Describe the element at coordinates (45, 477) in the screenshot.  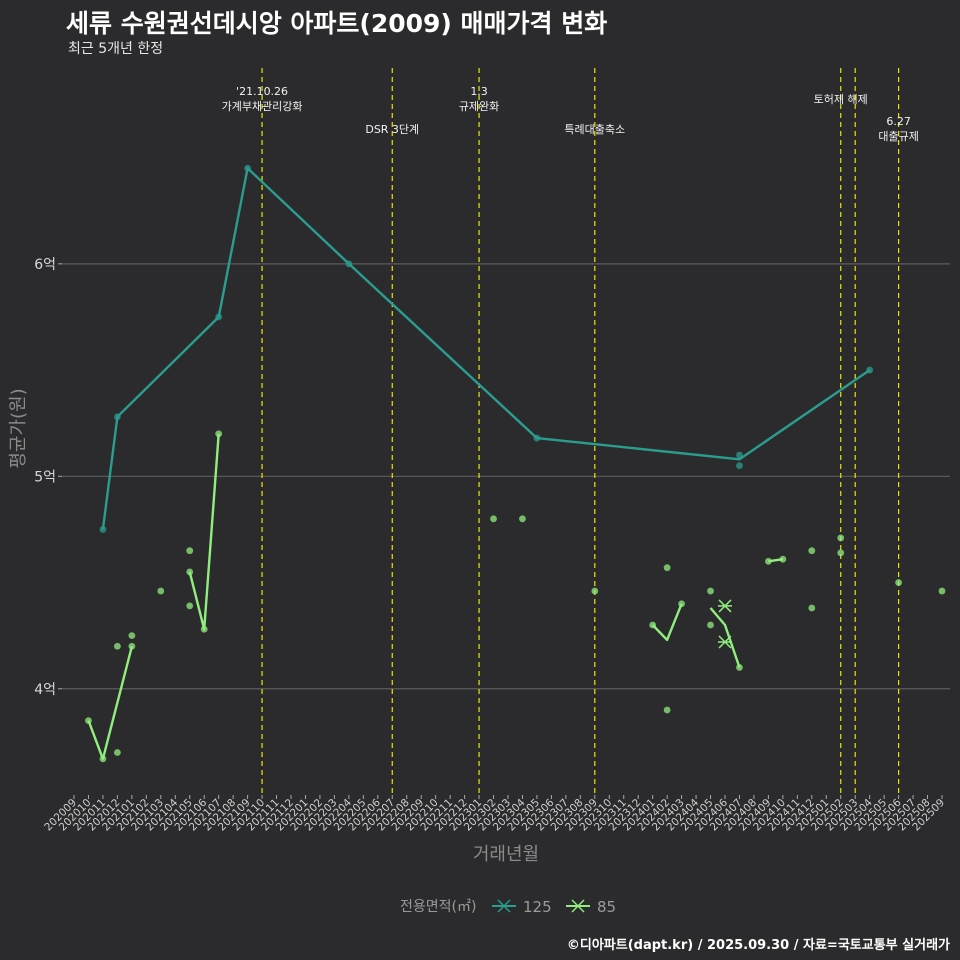
I see `y-tick-label: 5억` at that location.